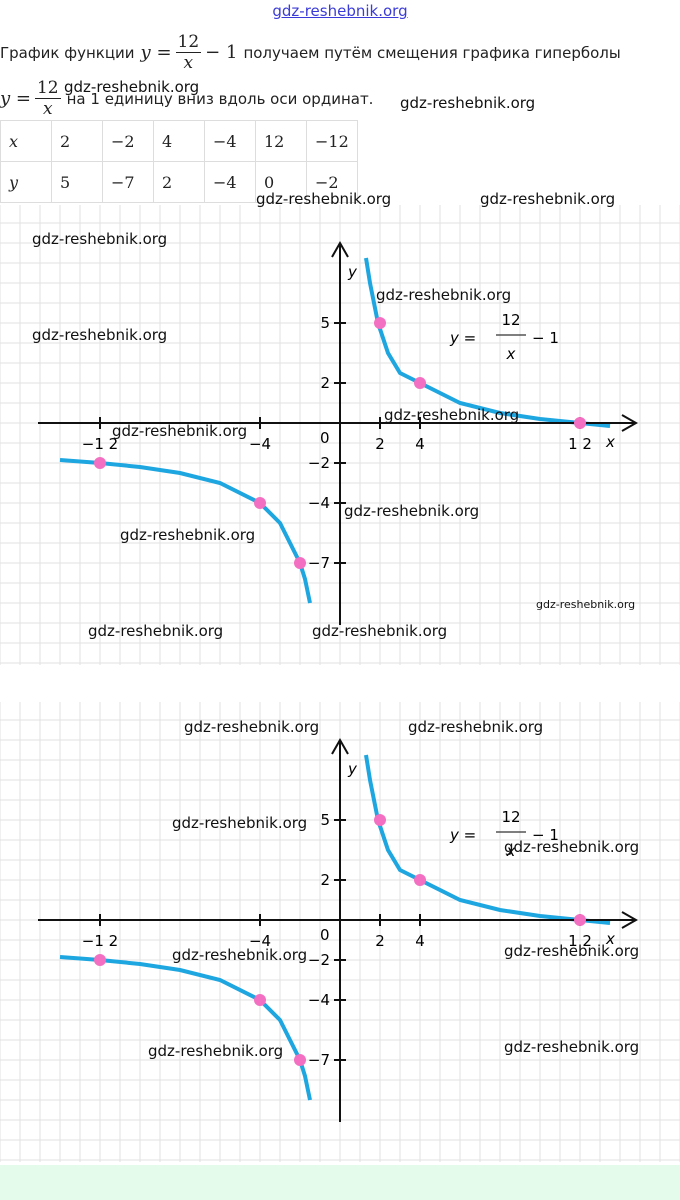  I want to click on table-row: y 5 −7 2 −4 0 −2, so click(179, 182).